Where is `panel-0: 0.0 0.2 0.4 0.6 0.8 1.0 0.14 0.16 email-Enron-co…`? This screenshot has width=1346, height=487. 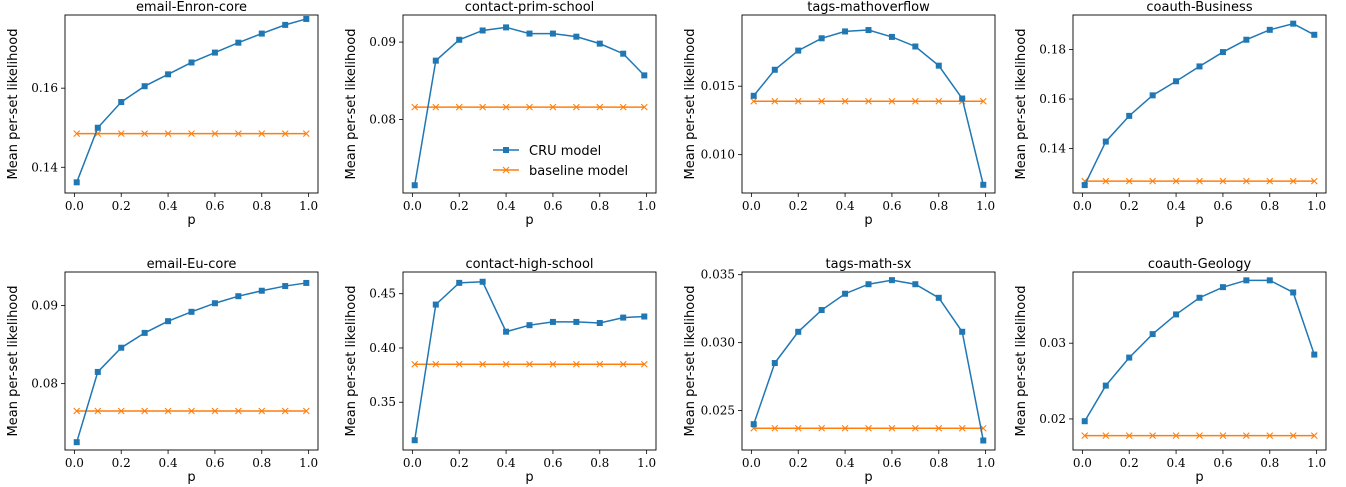
panel-0: 0.0 0.2 0.4 0.6 0.8 1.0 0.14 0.16 email-Enron-co… is located at coordinates (162, 114).